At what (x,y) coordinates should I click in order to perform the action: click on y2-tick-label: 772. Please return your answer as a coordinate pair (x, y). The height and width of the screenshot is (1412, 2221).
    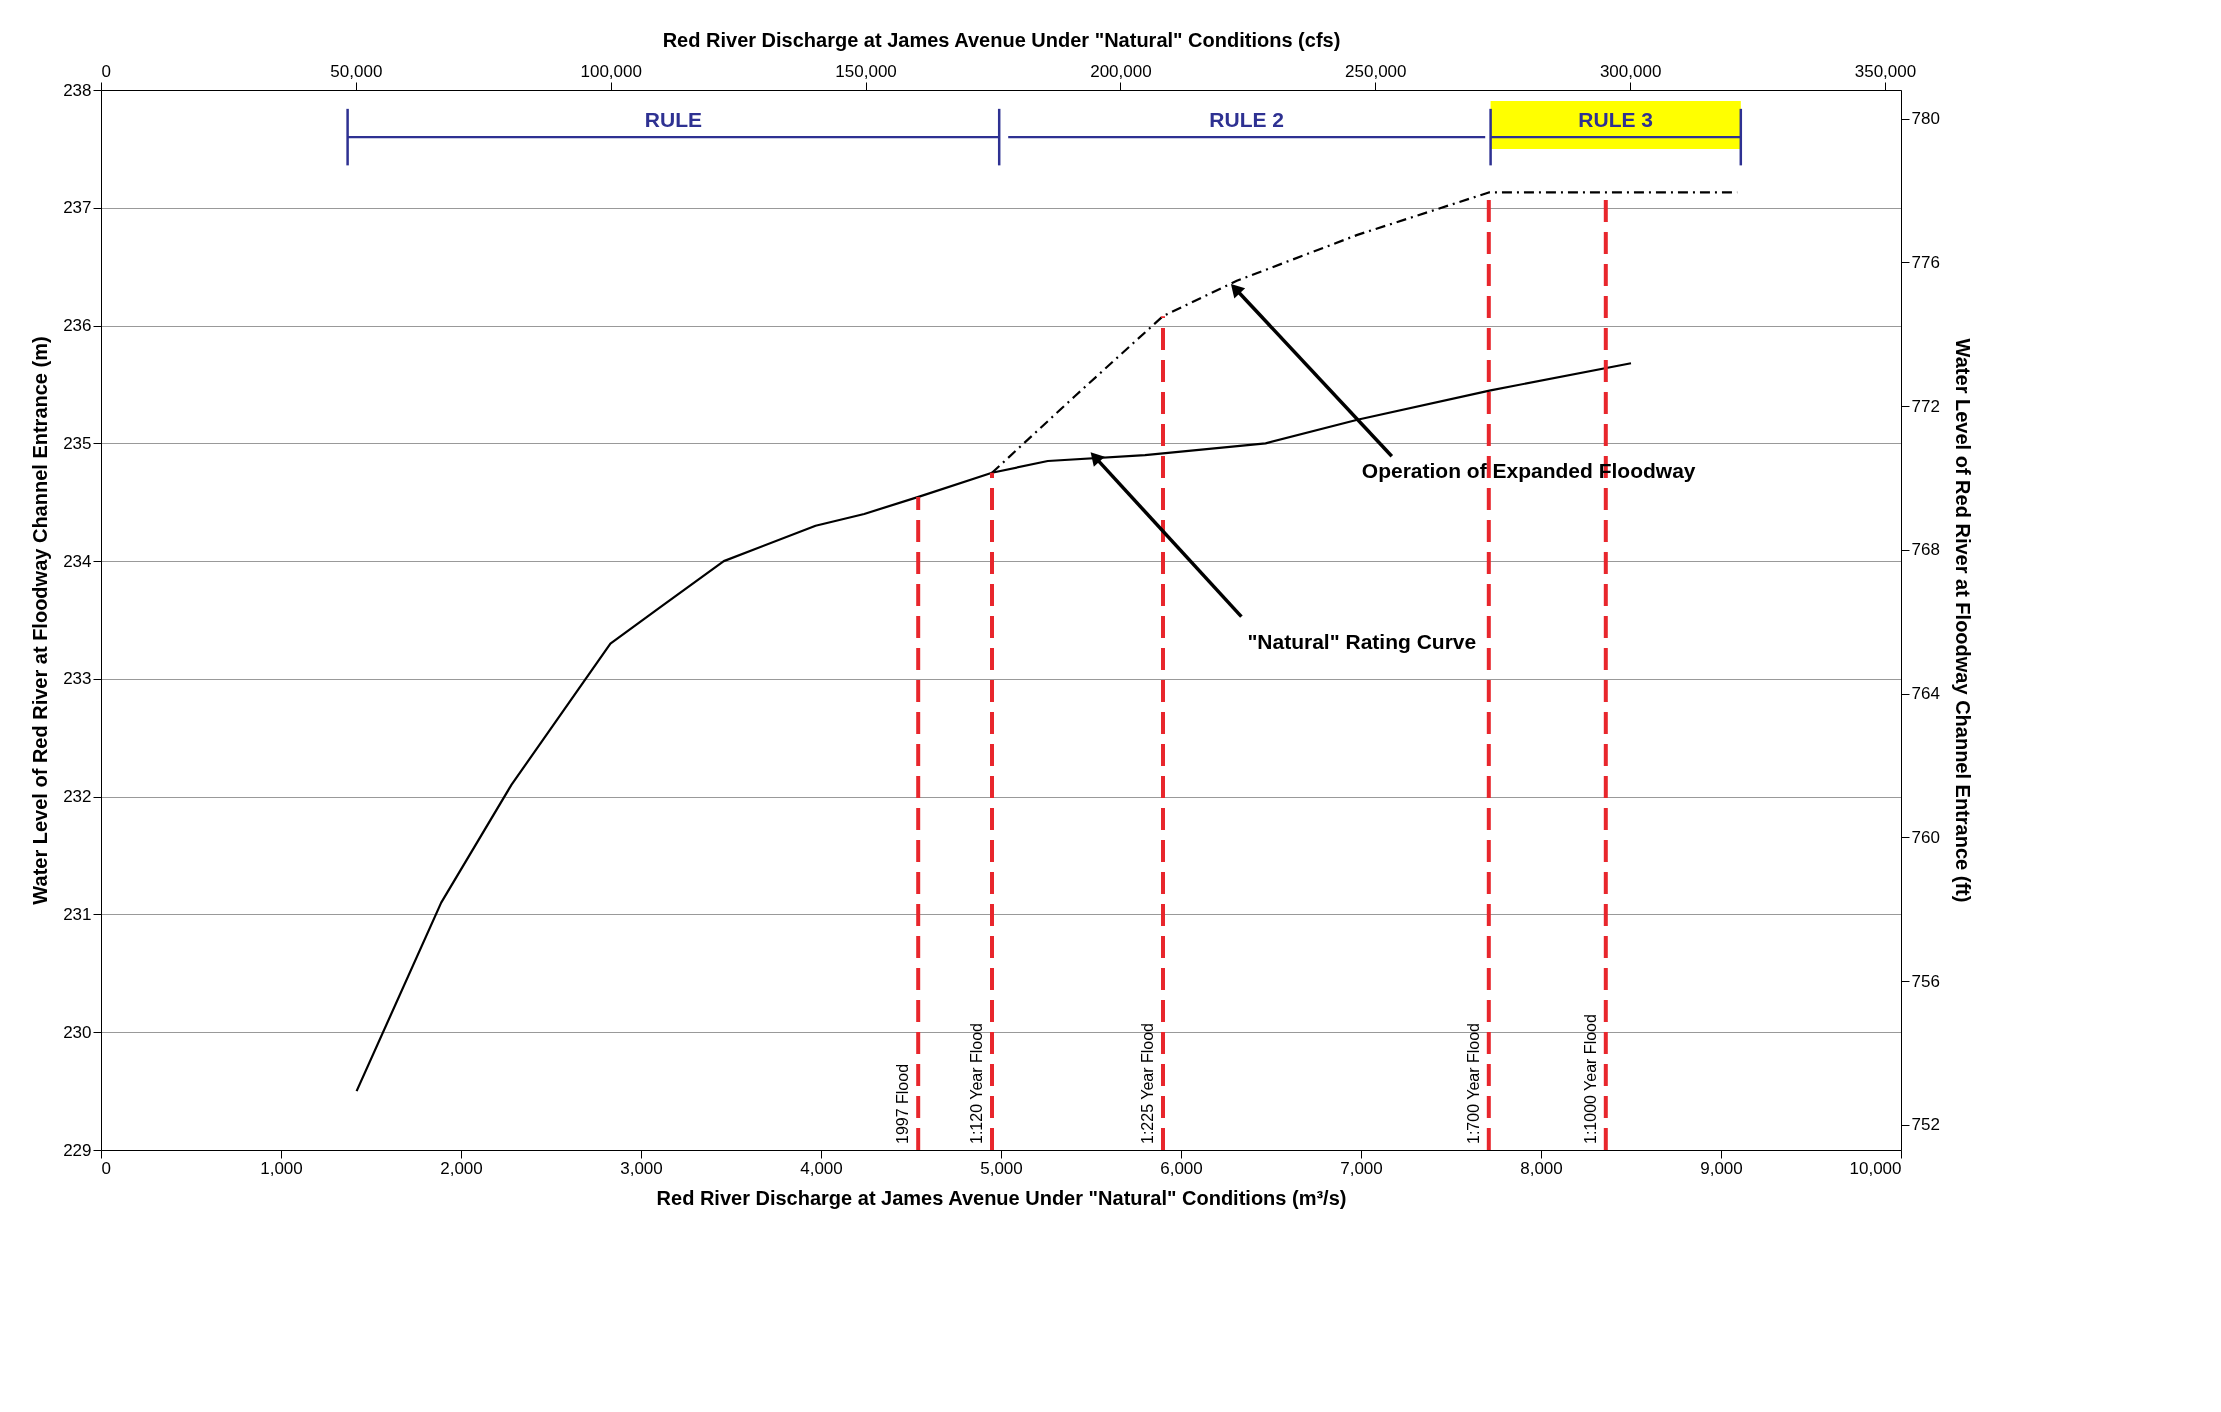
    Looking at the image, I should click on (1925, 406).